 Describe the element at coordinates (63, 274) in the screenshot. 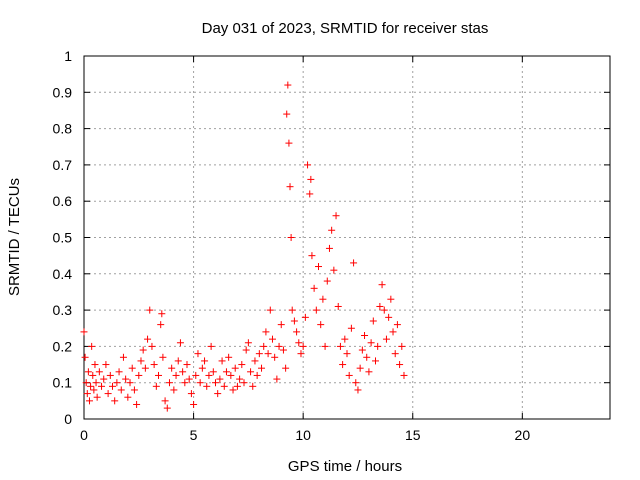

I see `y-tick-label: 0.4` at that location.